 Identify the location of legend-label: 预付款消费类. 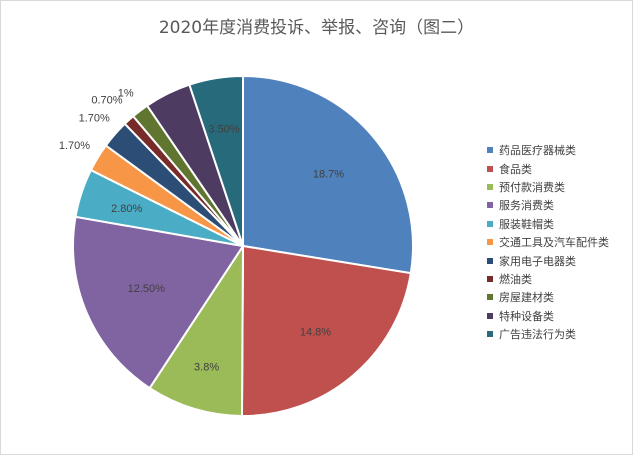
(532, 187).